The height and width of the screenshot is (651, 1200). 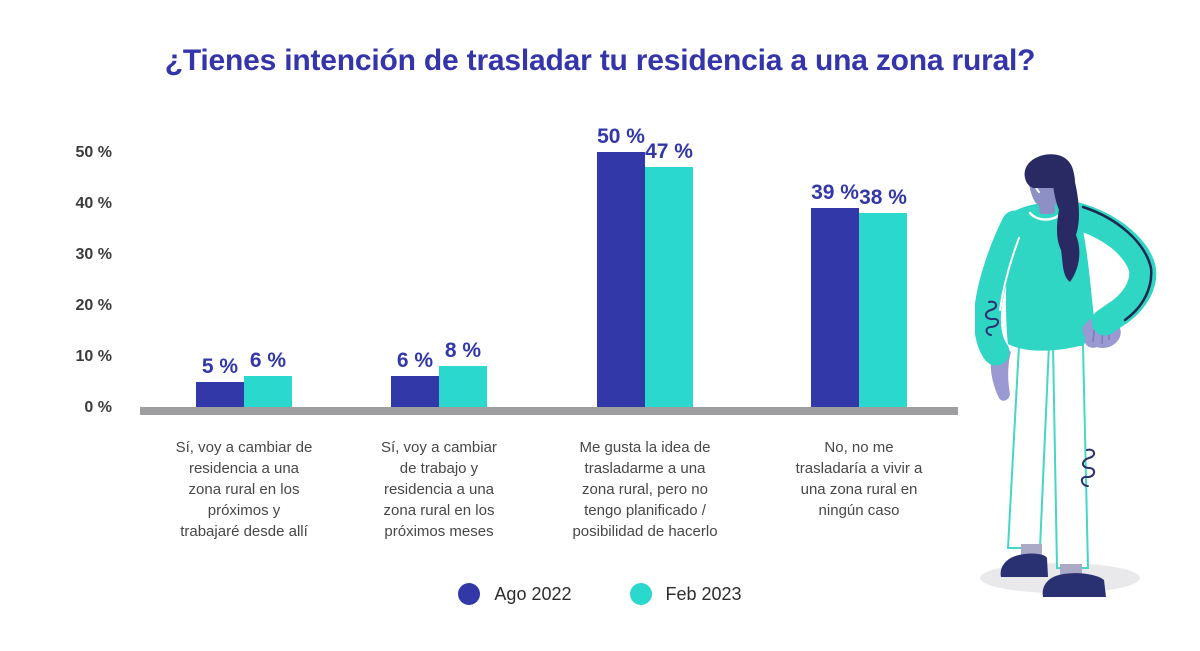 I want to click on legend-label: Feb 2023, so click(x=703, y=593).